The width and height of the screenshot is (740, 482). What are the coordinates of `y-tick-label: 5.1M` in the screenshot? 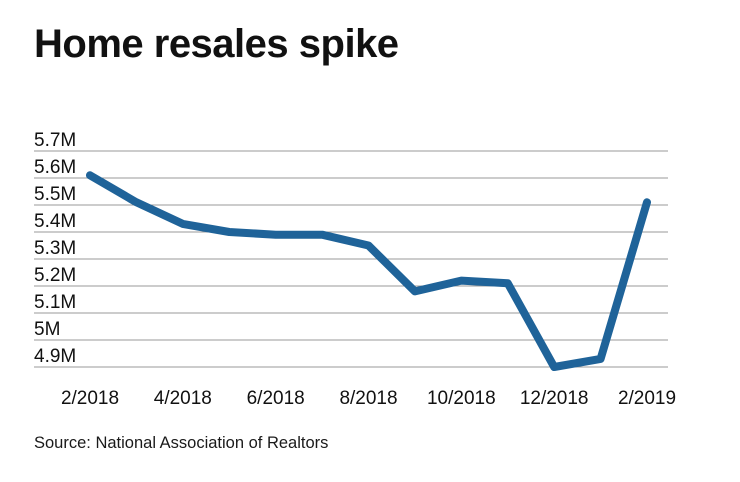 It's located at (55, 302).